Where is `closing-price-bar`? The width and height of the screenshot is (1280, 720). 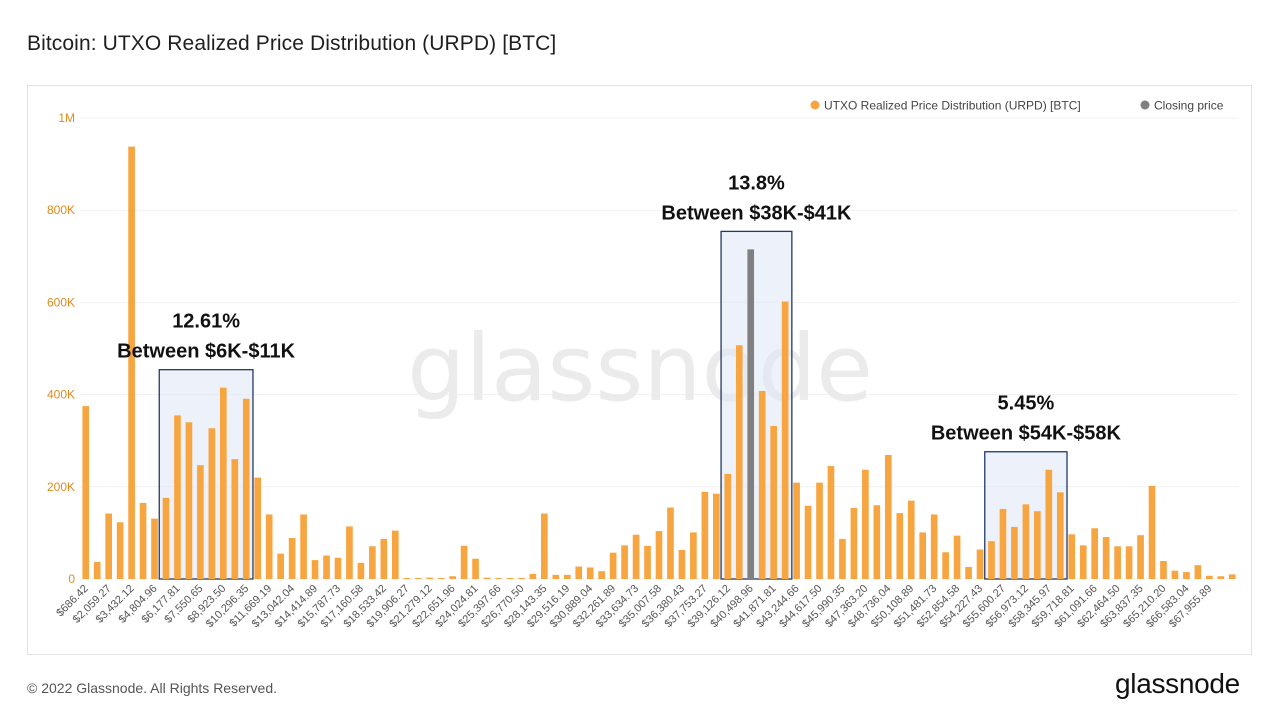 closing-price-bar is located at coordinates (751, 414).